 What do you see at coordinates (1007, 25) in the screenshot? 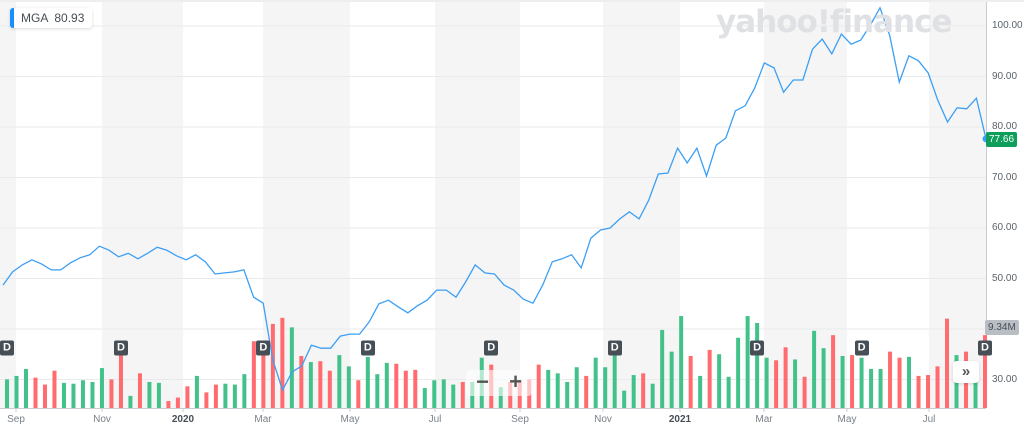
I see `y-axis-label: 100.00` at bounding box center [1007, 25].